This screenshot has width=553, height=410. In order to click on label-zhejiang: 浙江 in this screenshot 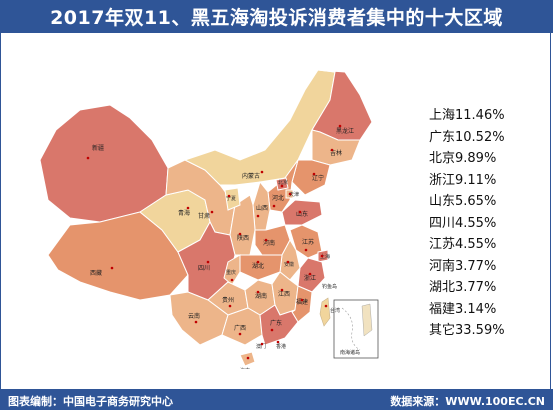, I will do `click(310, 278)`.